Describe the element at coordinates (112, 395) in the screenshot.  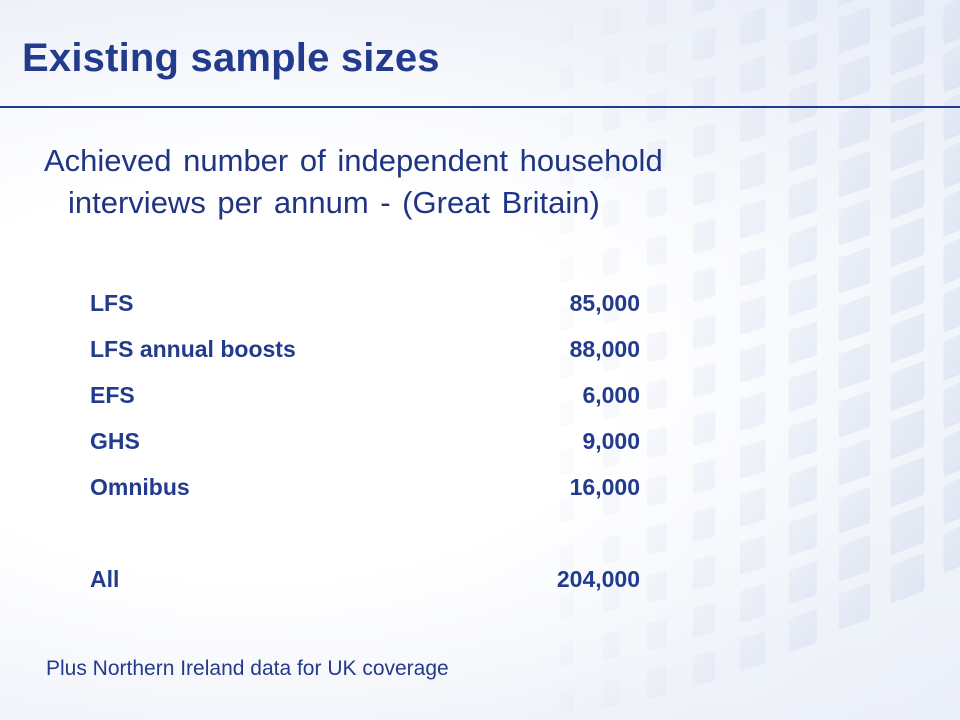
I see `row-label: EFS` at that location.